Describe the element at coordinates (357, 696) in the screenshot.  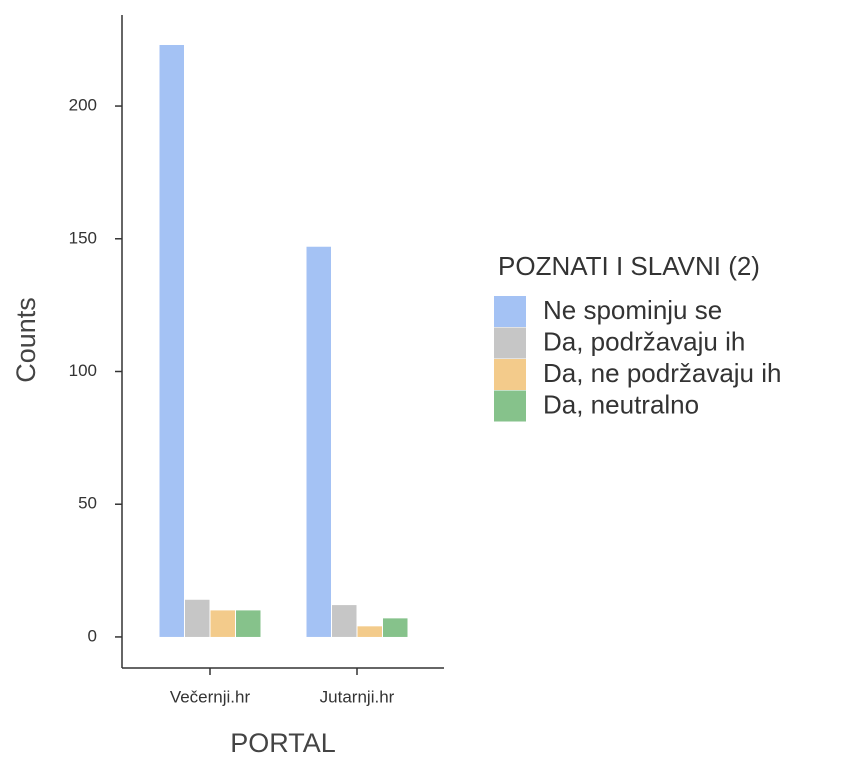
I see `x-tick-label: Jutarnji.hr` at that location.